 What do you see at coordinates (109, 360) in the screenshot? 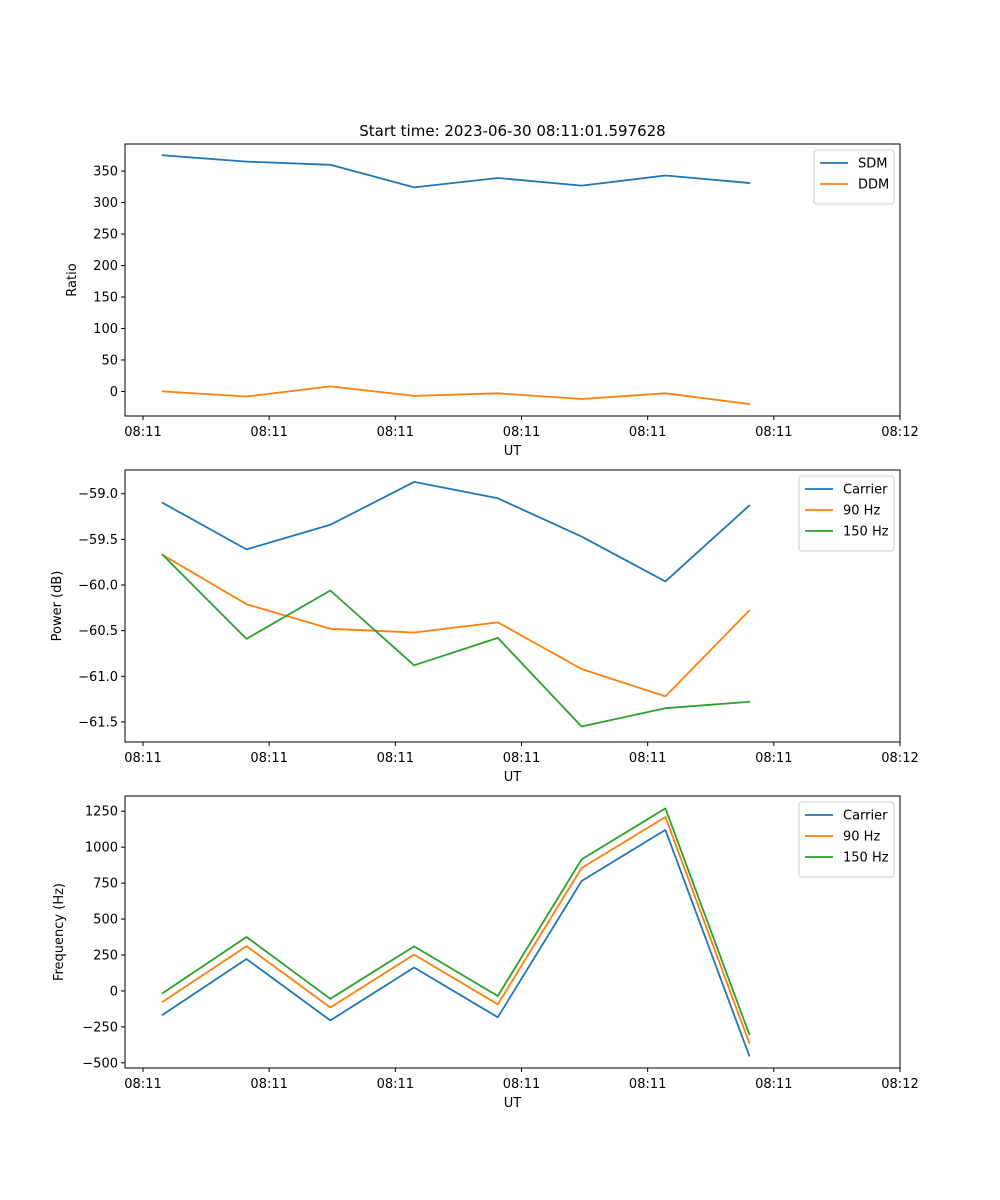
I see `y-tick-label: 50` at bounding box center [109, 360].